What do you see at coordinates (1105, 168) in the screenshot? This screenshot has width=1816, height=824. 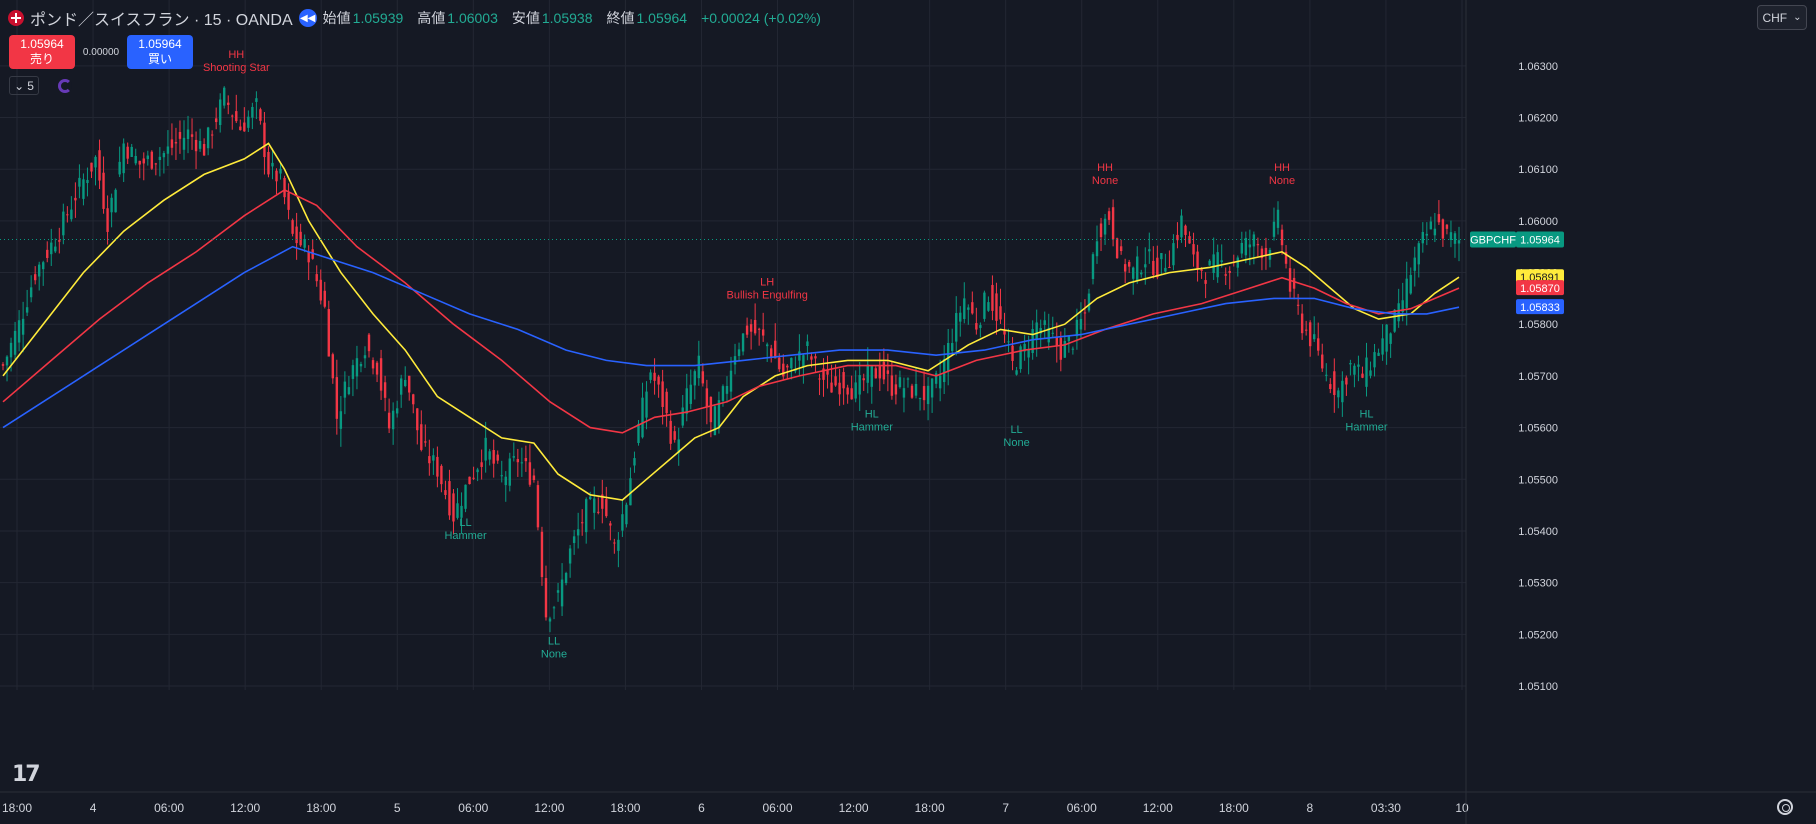 I see `pattern-label-type: HH` at bounding box center [1105, 168].